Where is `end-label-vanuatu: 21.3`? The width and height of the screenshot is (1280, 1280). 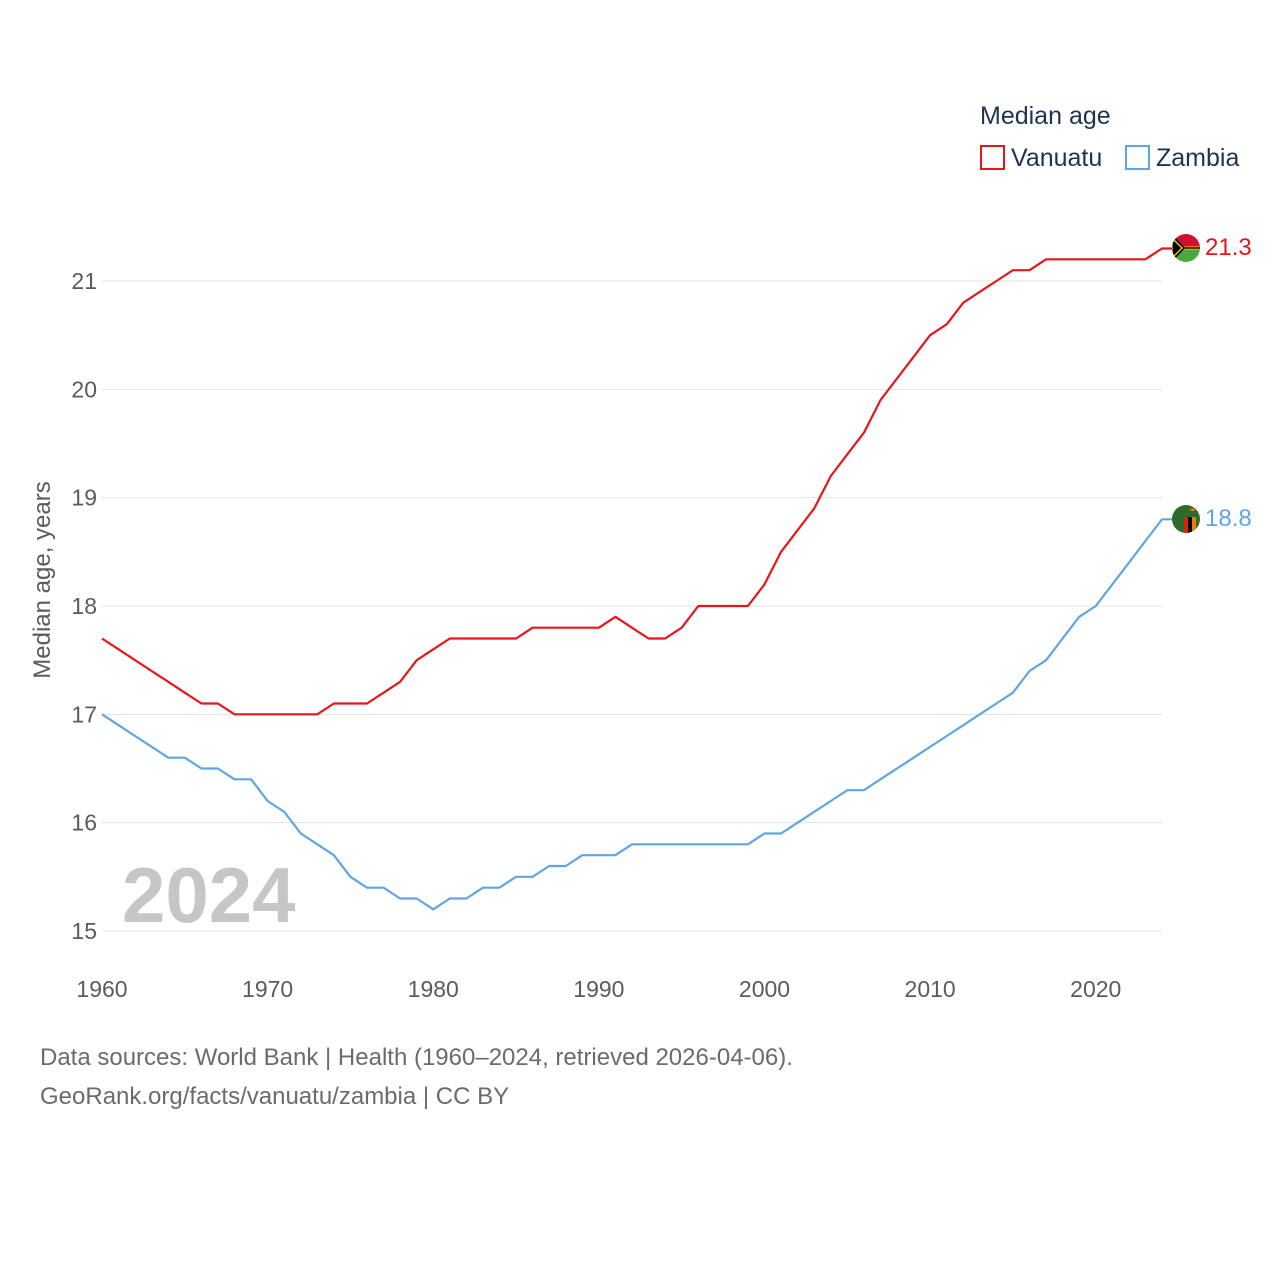
end-label-vanuatu: 21.3 is located at coordinates (1228, 247).